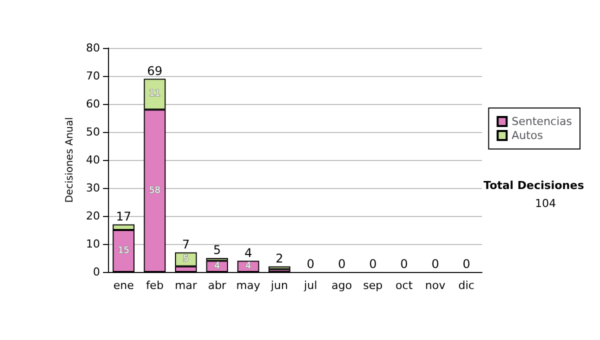  What do you see at coordinates (373, 285) in the screenshot?
I see `x-tick-label: sep` at bounding box center [373, 285].